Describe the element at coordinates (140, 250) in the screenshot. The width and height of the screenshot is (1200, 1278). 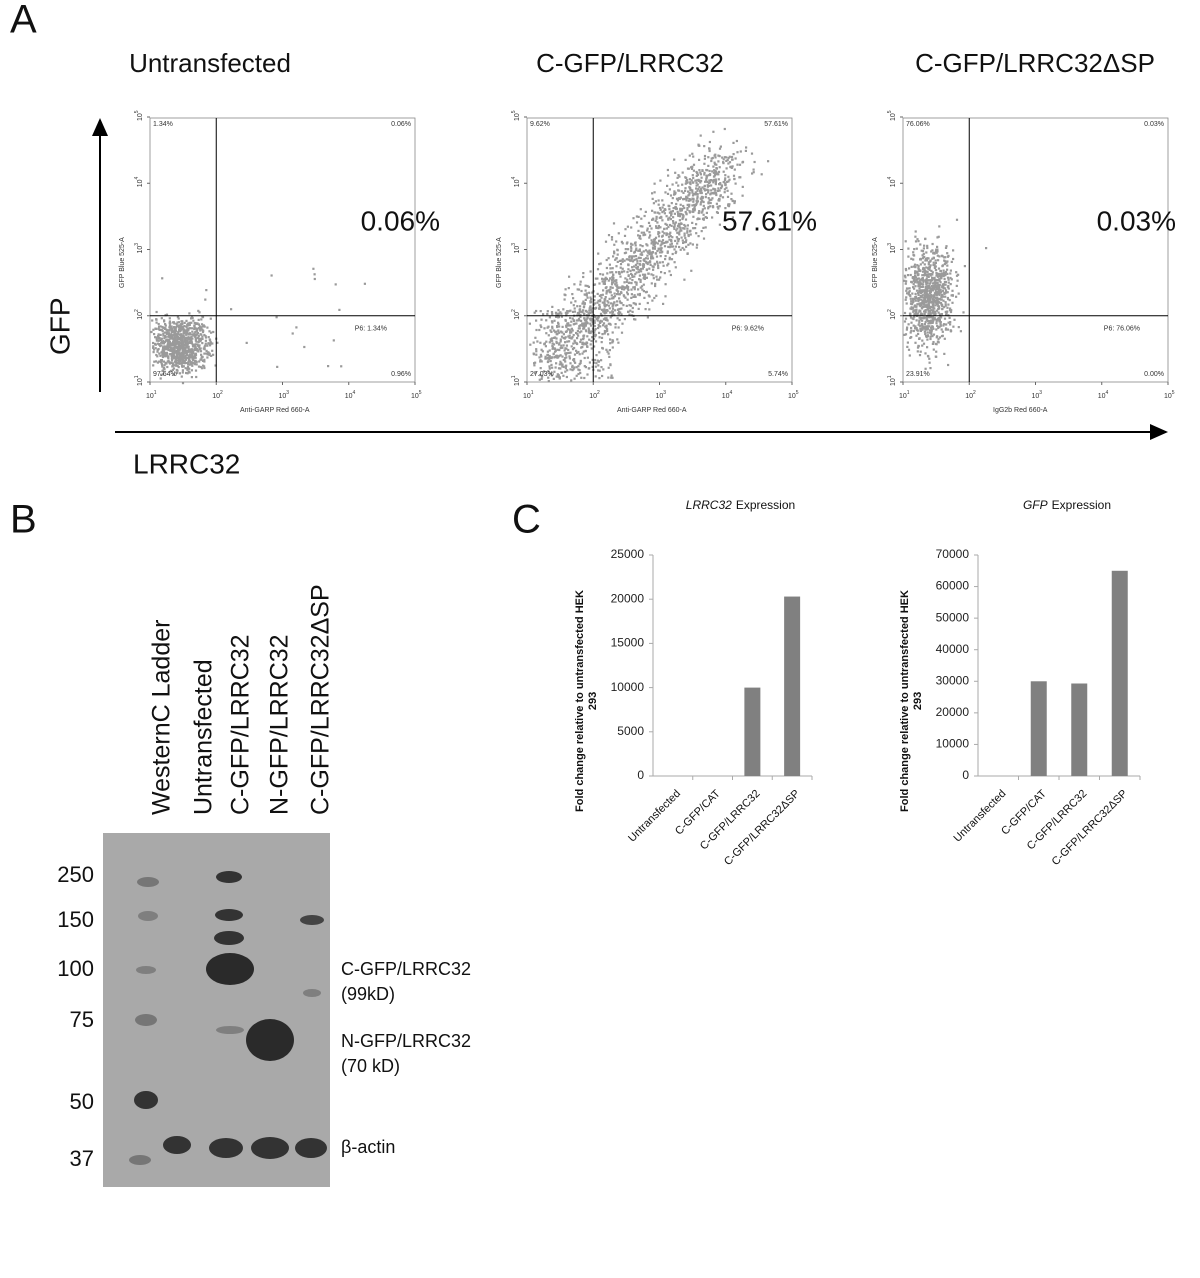
I see `tick-base: 10` at that location.